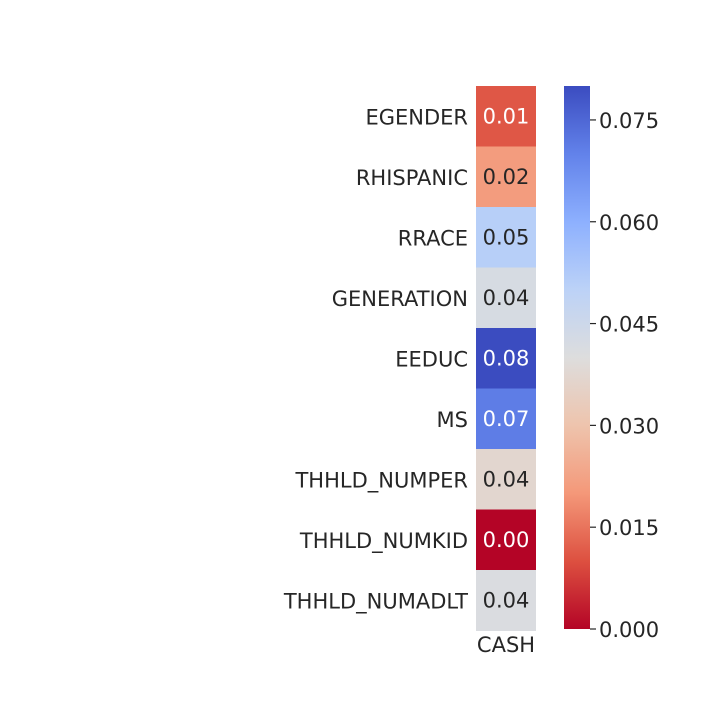 The height and width of the screenshot is (720, 720). I want to click on cell-annotation: 0.01, so click(506, 116).